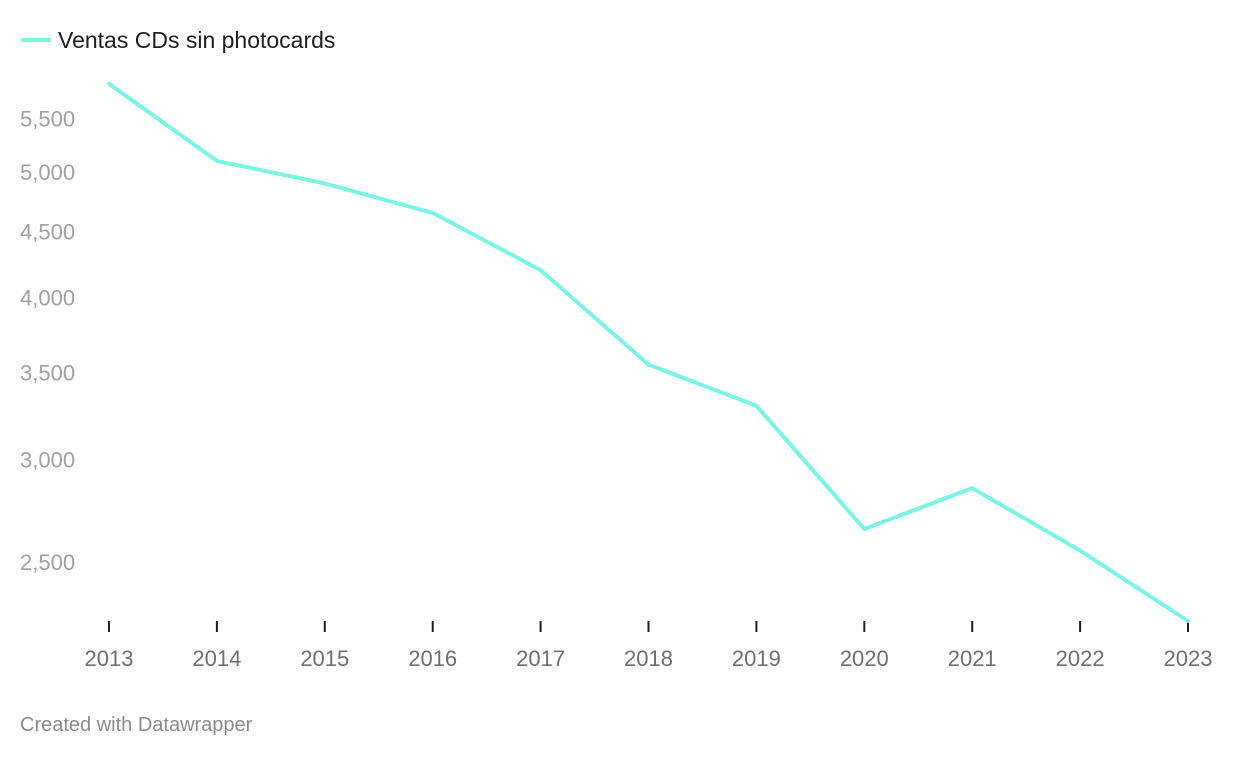 Image resolution: width=1240 pixels, height=758 pixels. Describe the element at coordinates (47, 373) in the screenshot. I see `y-tick-label: 3,500` at that location.